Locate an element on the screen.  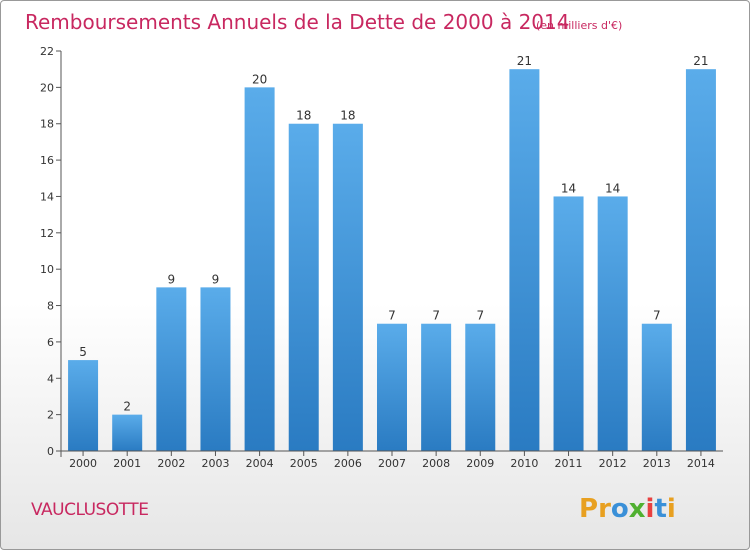
x-tick-label: 2000 is located at coordinates (83, 463).